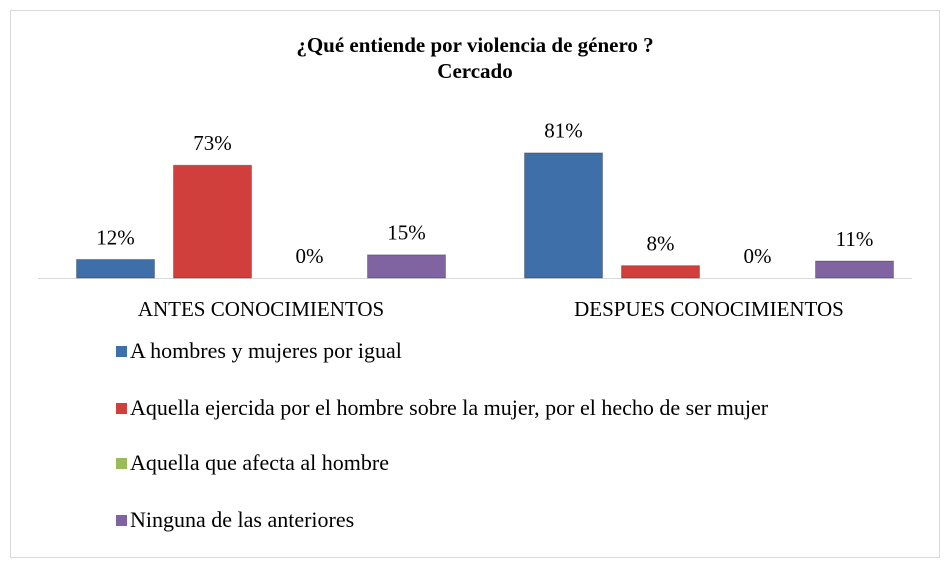 This screenshot has height=573, width=950. What do you see at coordinates (474, 71) in the screenshot?
I see `chart-subtitle: Cercado` at bounding box center [474, 71].